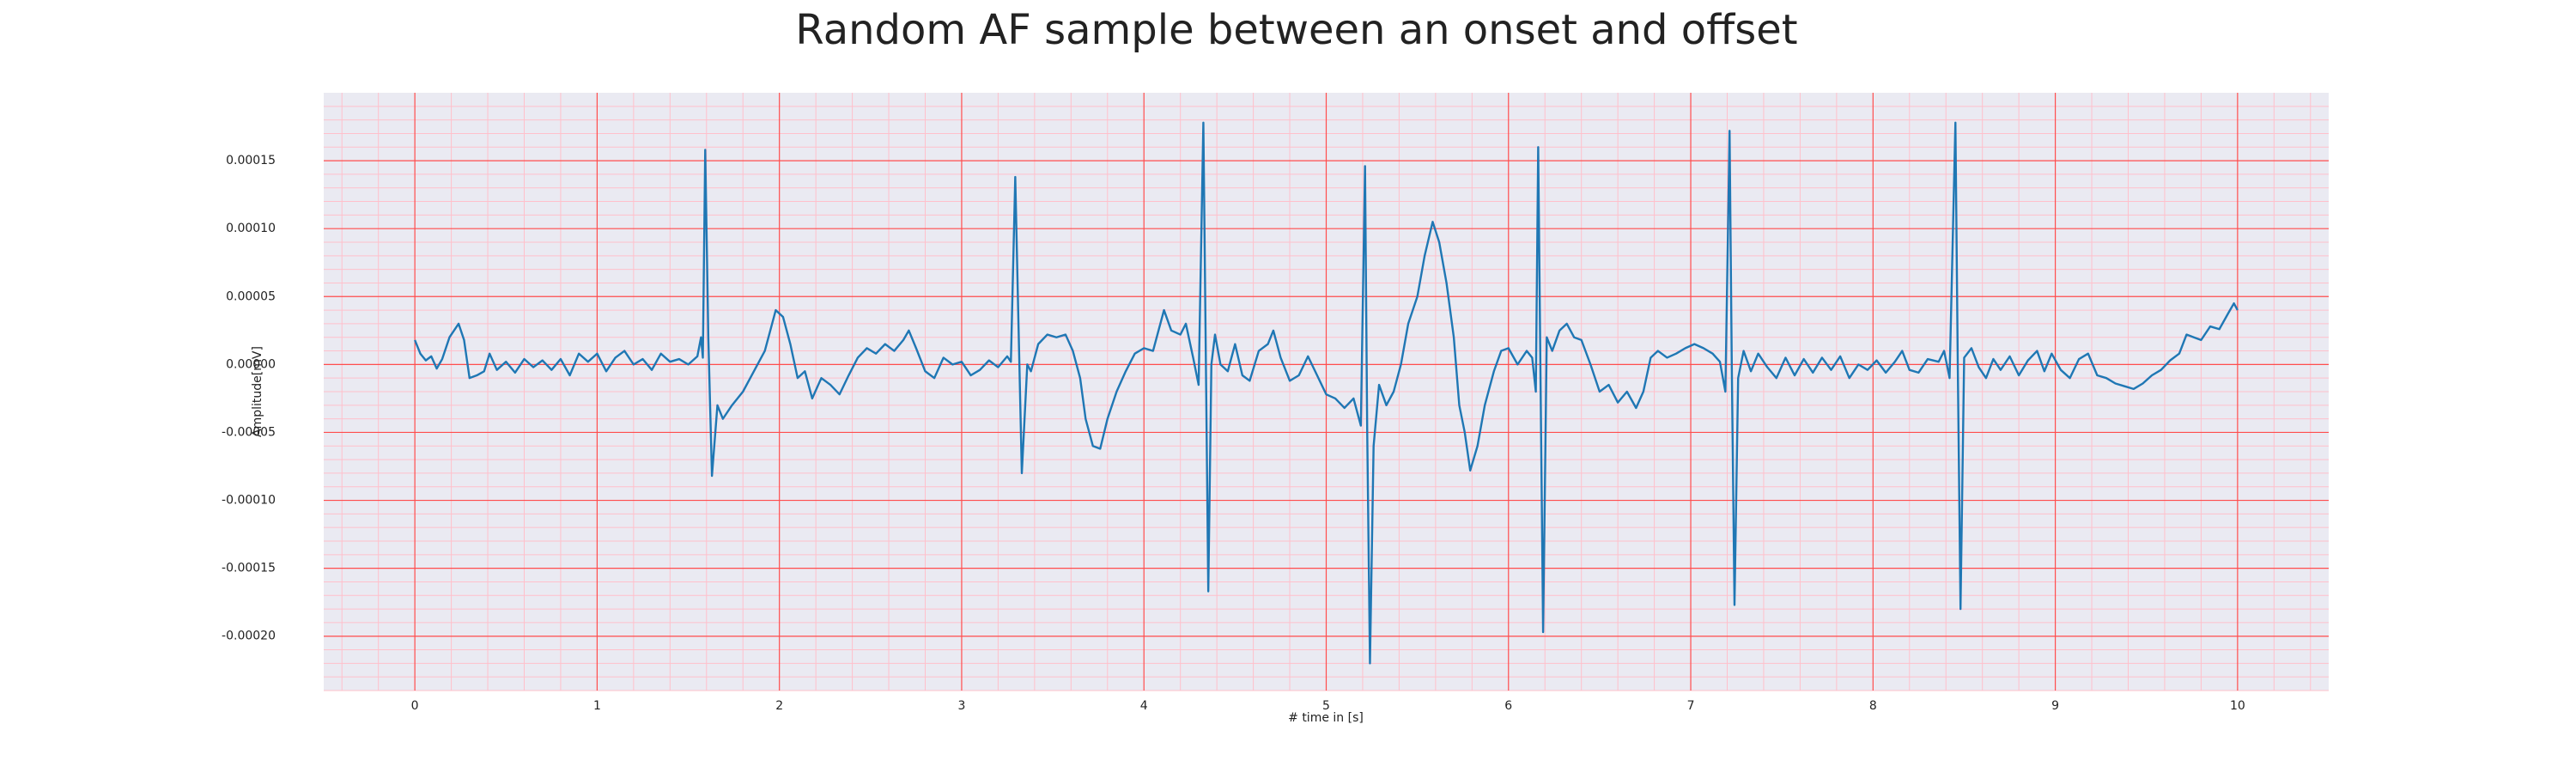 This screenshot has width=2576, height=773. Describe the element at coordinates (258, 391) in the screenshot. I see `y-axis-label: Amplitude[mV]` at that location.